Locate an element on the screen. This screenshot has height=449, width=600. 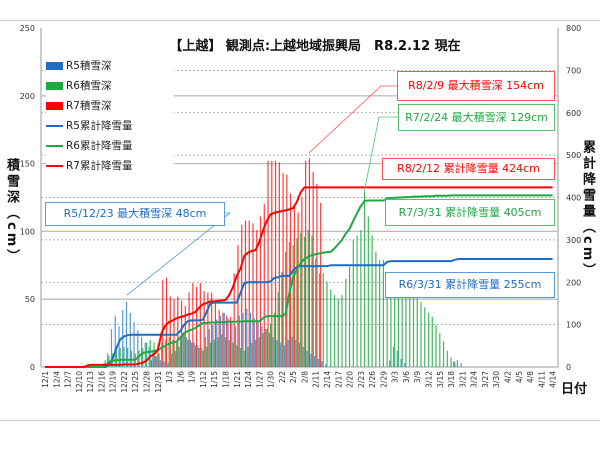
x-tick-label: 2/20 is located at coordinates (350, 379).